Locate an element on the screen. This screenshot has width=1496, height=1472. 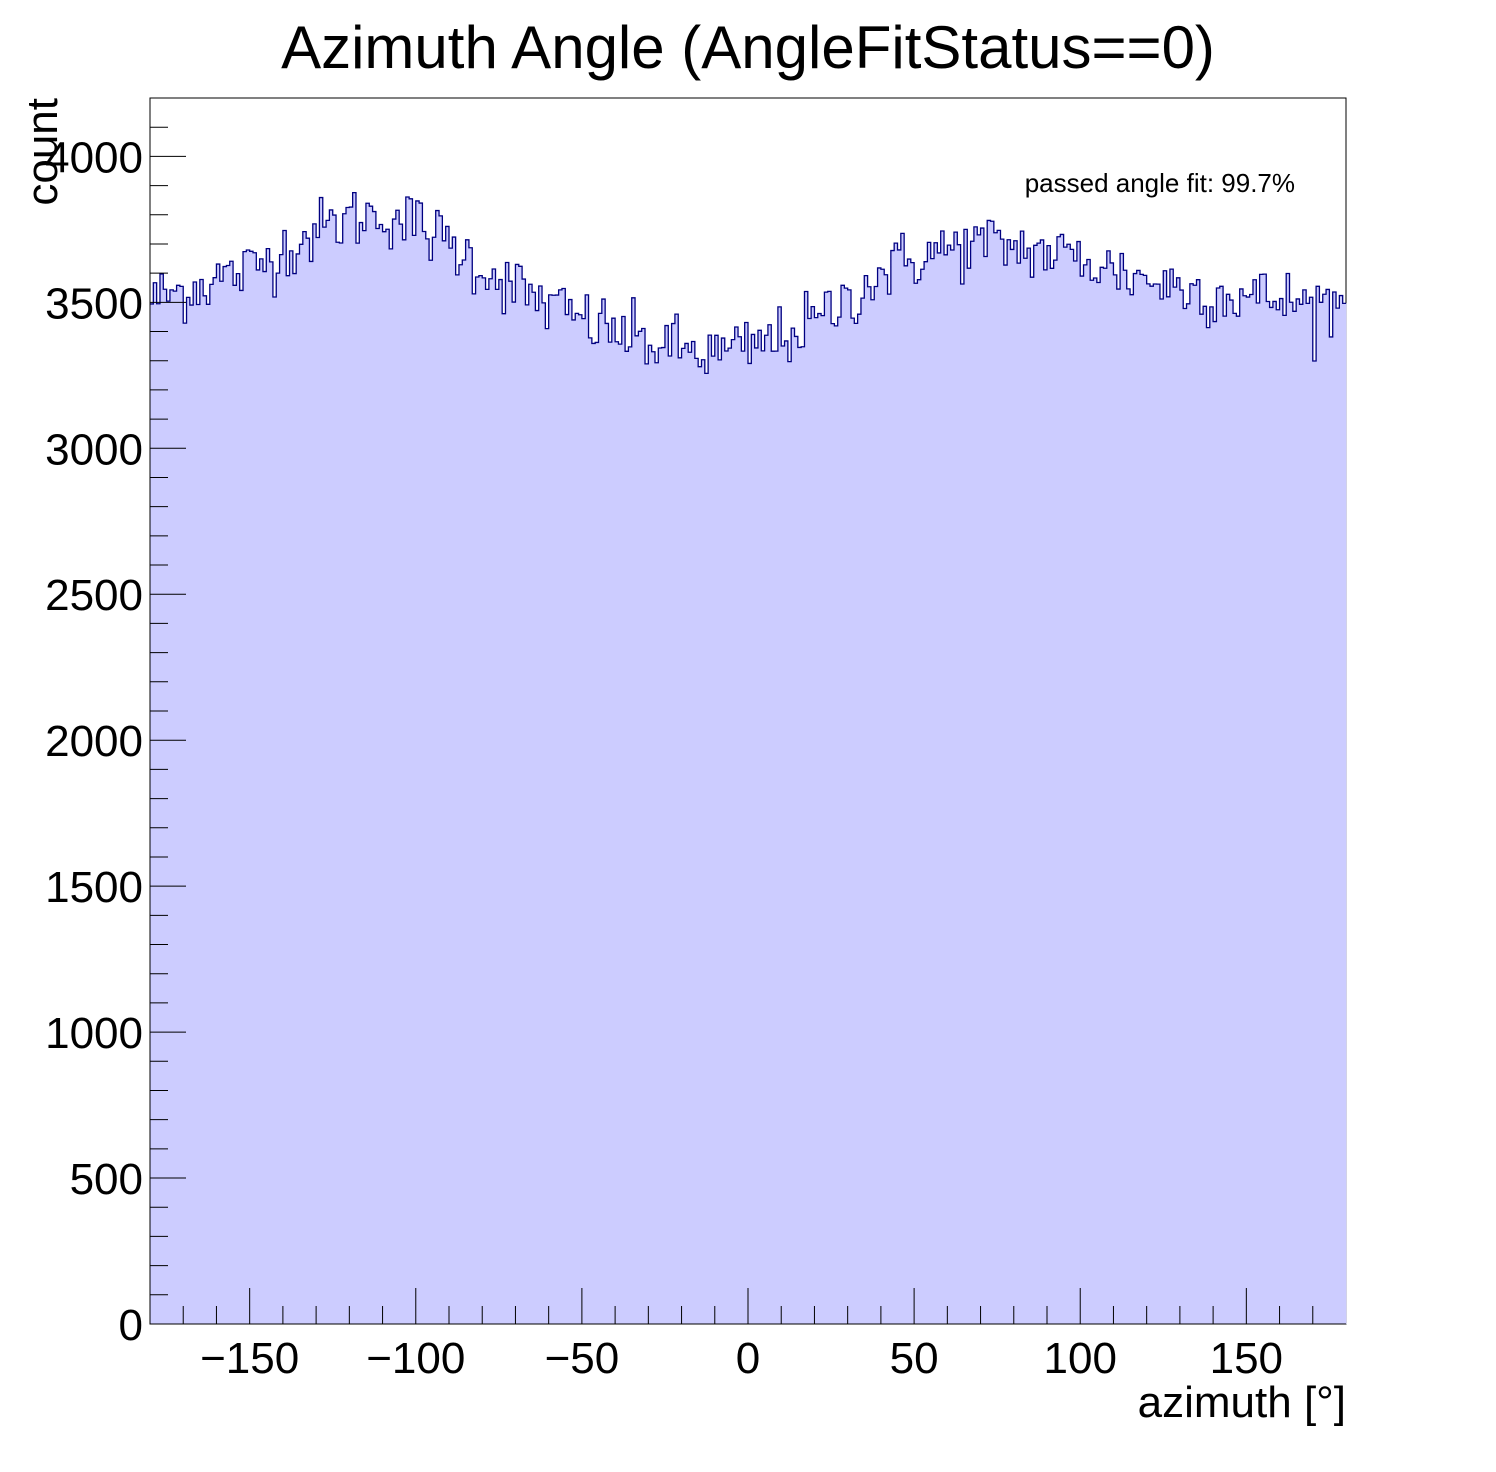
y-tick-label: 500 is located at coordinates (106, 1179).